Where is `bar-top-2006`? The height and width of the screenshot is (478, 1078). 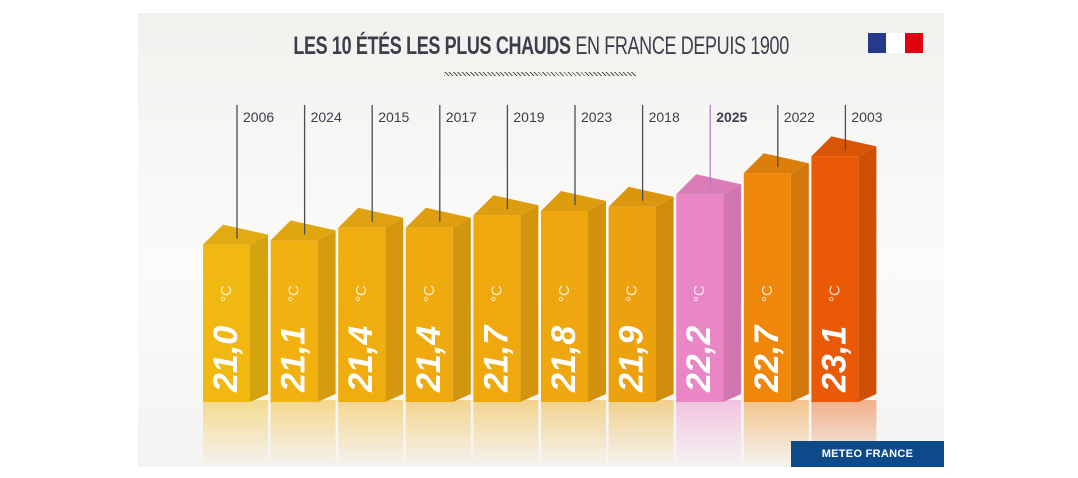
bar-top-2006 is located at coordinates (235, 234).